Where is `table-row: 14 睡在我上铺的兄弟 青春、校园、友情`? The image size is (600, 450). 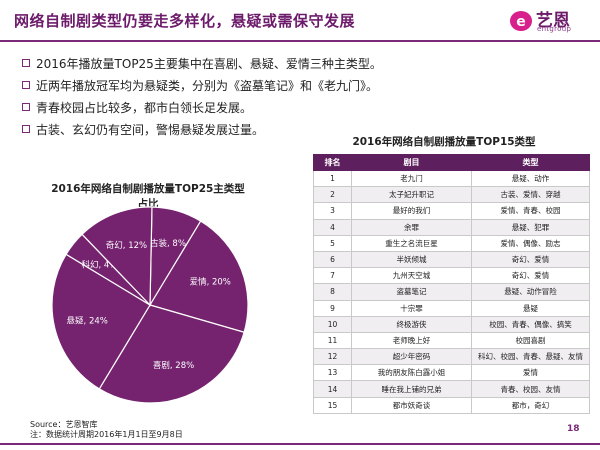
table-row: 14 睡在我上铺的兄弟 青春、校园、友情 is located at coordinates (451, 389).